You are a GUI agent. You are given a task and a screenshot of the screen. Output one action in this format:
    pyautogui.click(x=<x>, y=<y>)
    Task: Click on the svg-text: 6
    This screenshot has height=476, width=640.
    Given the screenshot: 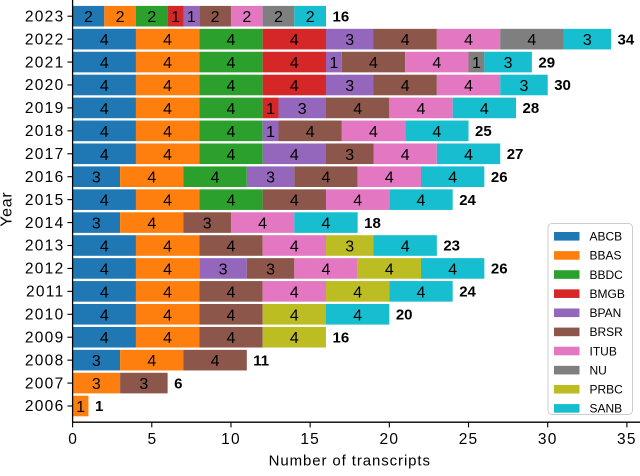 What is the action you would take?
    pyautogui.click(x=178, y=383)
    